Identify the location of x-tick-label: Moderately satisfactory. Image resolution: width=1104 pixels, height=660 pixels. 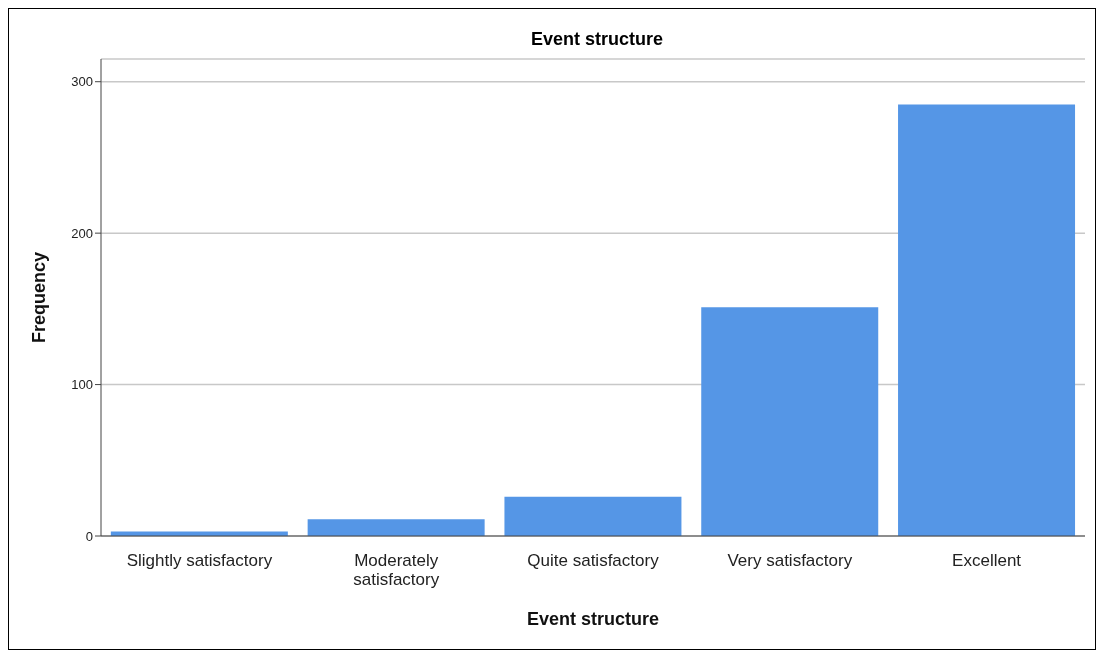
(396, 570).